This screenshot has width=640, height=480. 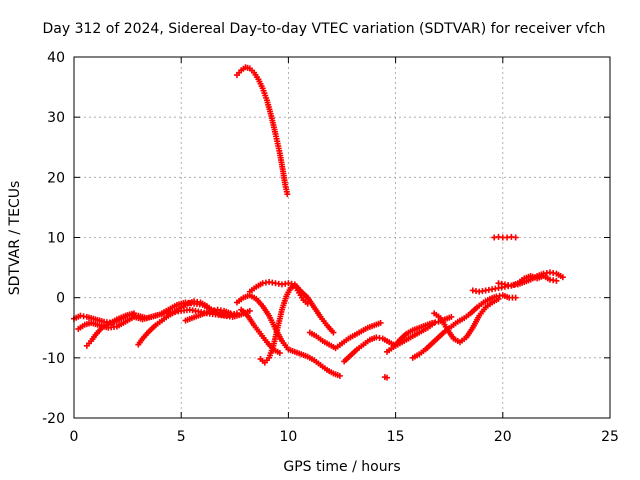 What do you see at coordinates (56, 58) in the screenshot?
I see `y-tick-label: 40` at bounding box center [56, 58].